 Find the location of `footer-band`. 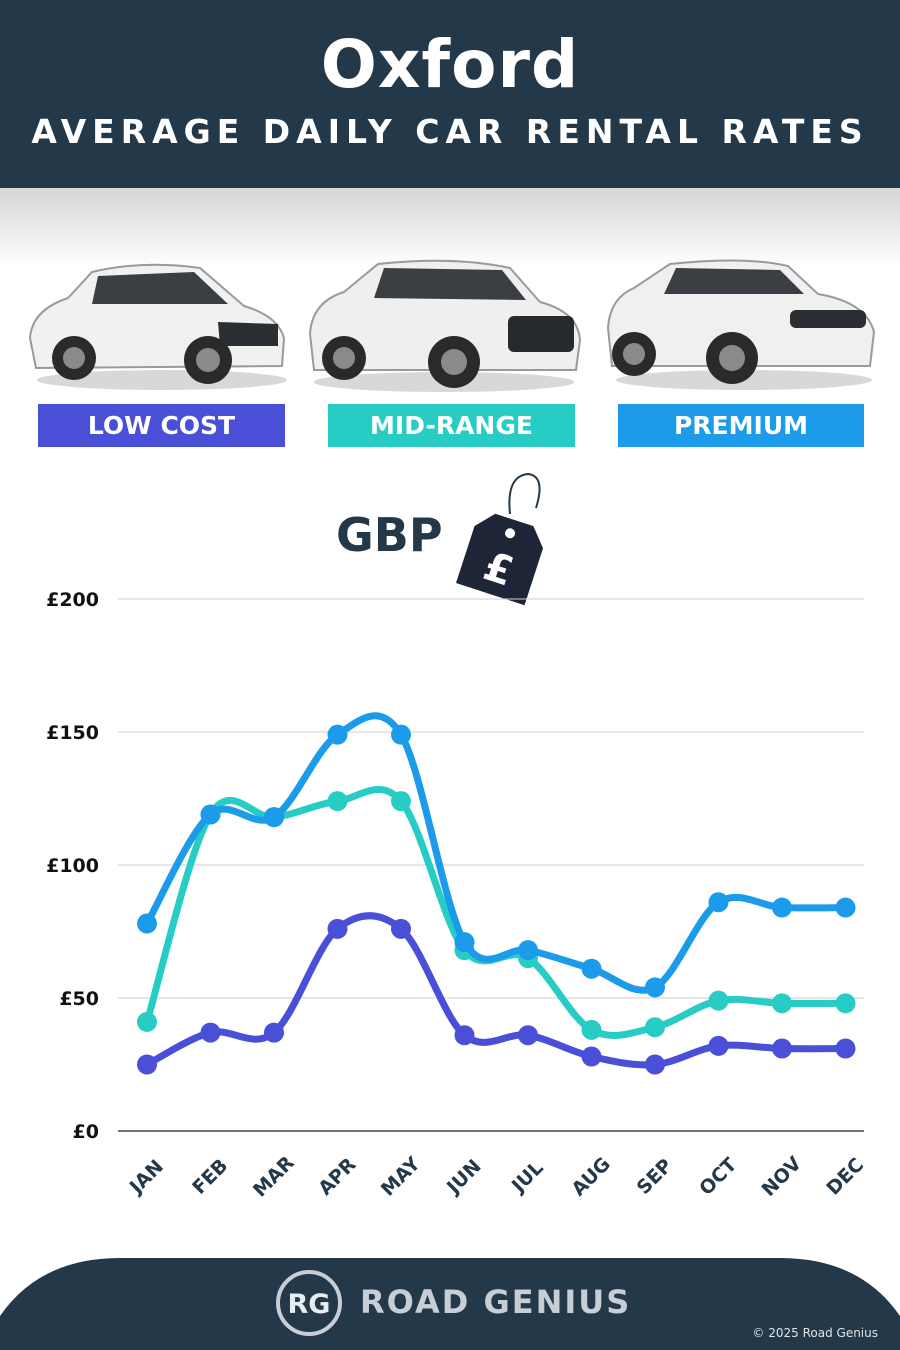

footer-band is located at coordinates (450, 1304).